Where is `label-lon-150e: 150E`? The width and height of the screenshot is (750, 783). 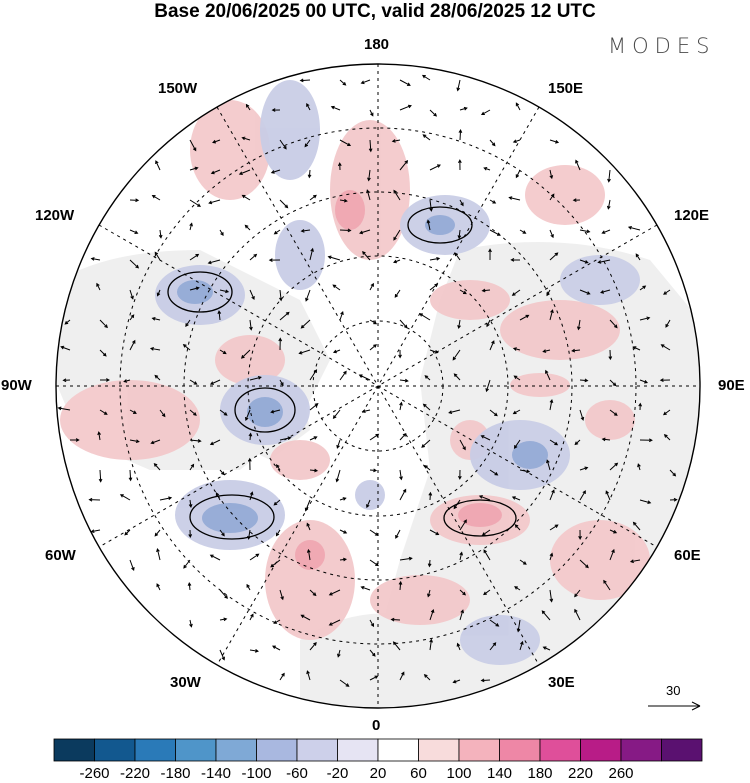 label-lon-150e: 150E is located at coordinates (566, 88).